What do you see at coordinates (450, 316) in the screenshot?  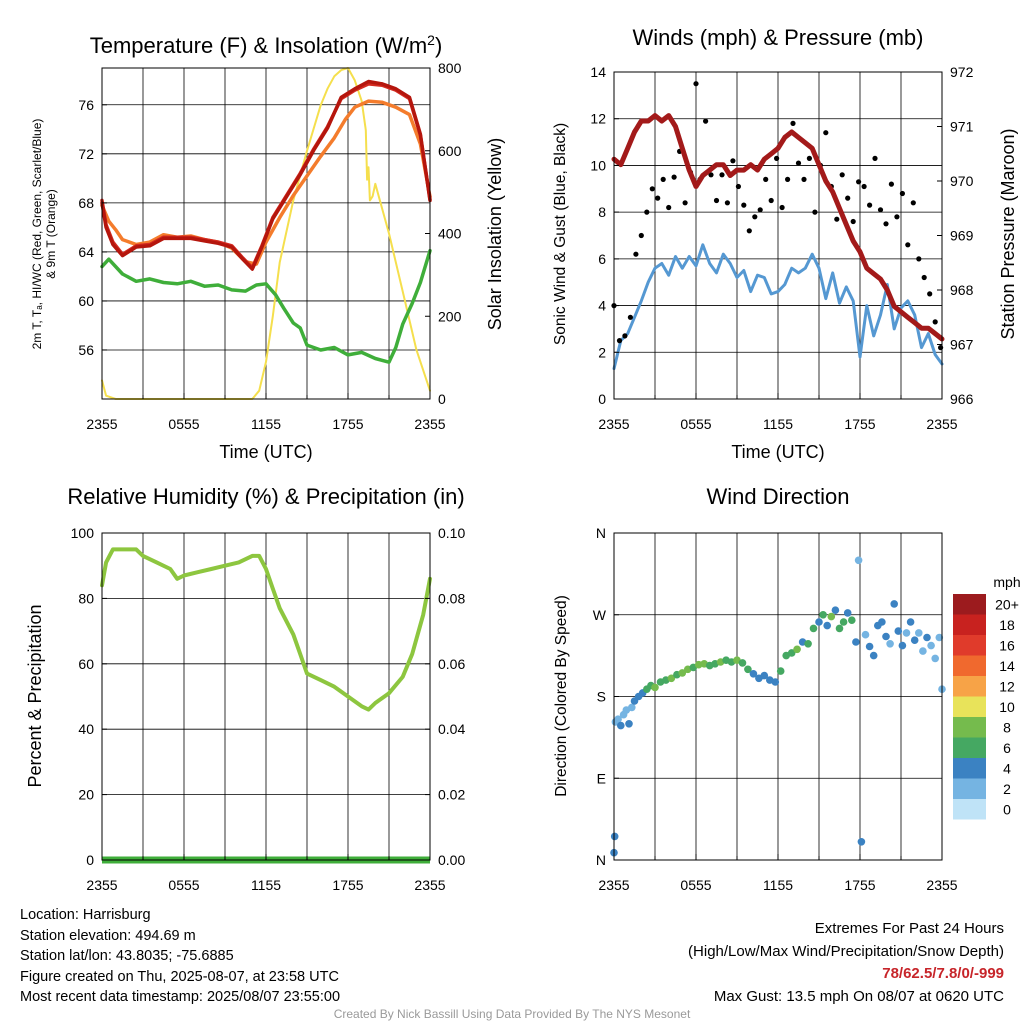 I see `temperature-y2tick-label: 200` at bounding box center [450, 316].